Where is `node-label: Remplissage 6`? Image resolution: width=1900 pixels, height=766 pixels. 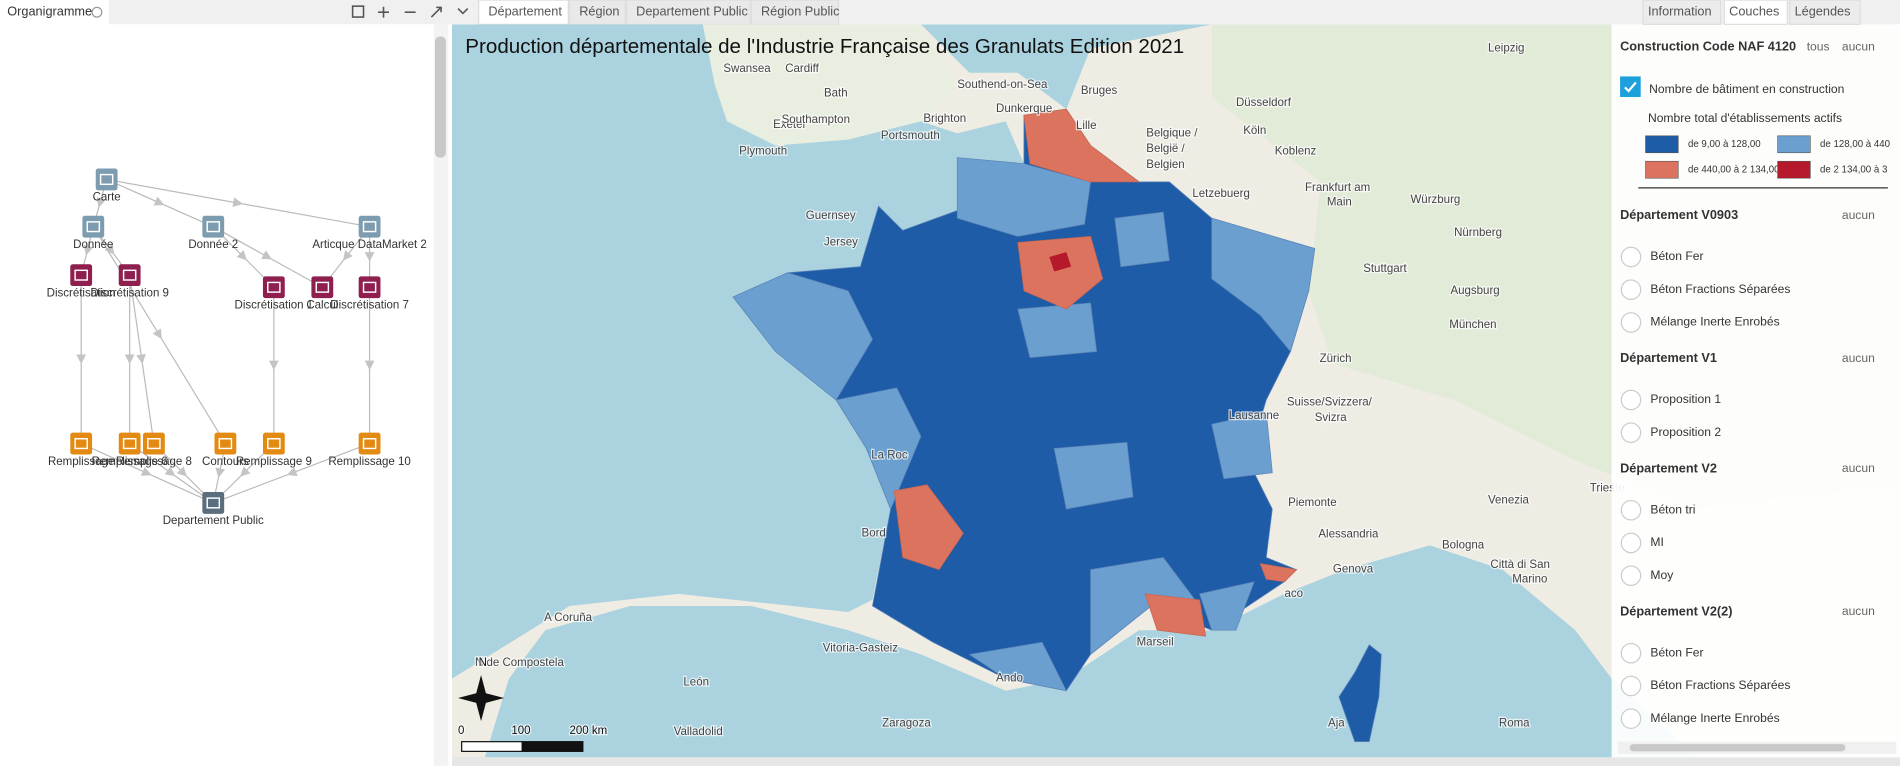 node-label: Remplissage 6 is located at coordinates (130, 462).